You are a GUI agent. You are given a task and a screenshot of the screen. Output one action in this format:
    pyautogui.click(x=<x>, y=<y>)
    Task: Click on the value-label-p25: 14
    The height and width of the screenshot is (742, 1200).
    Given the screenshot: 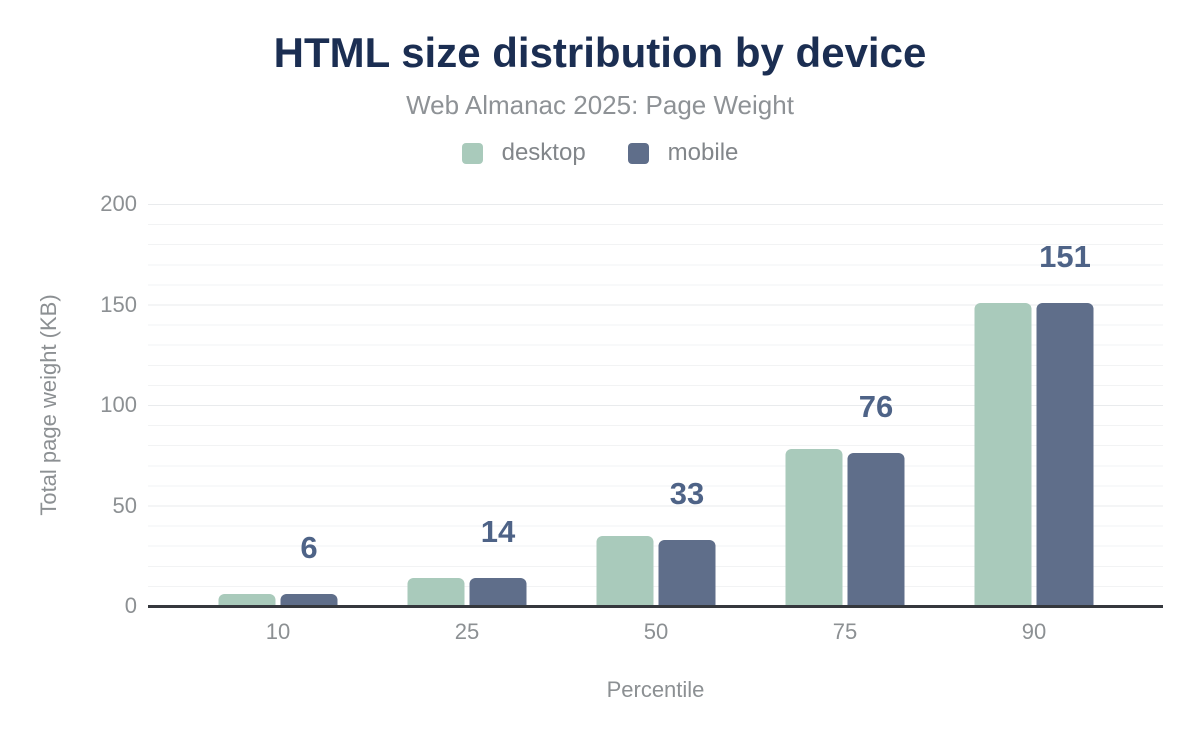 What is the action you would take?
    pyautogui.click(x=498, y=531)
    